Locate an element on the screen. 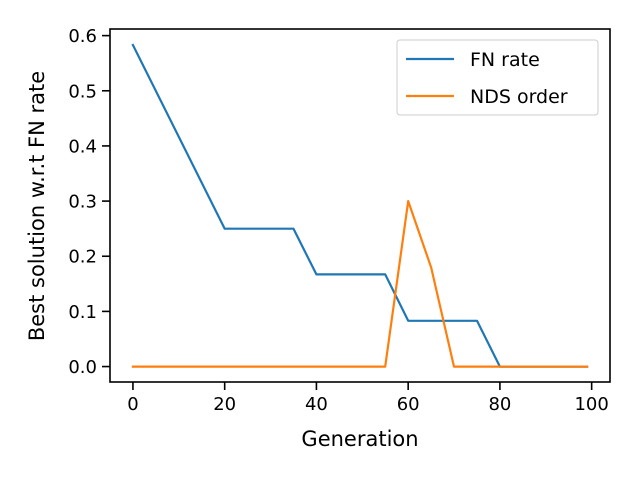  y-tick-label: 0.5 is located at coordinates (82, 91).